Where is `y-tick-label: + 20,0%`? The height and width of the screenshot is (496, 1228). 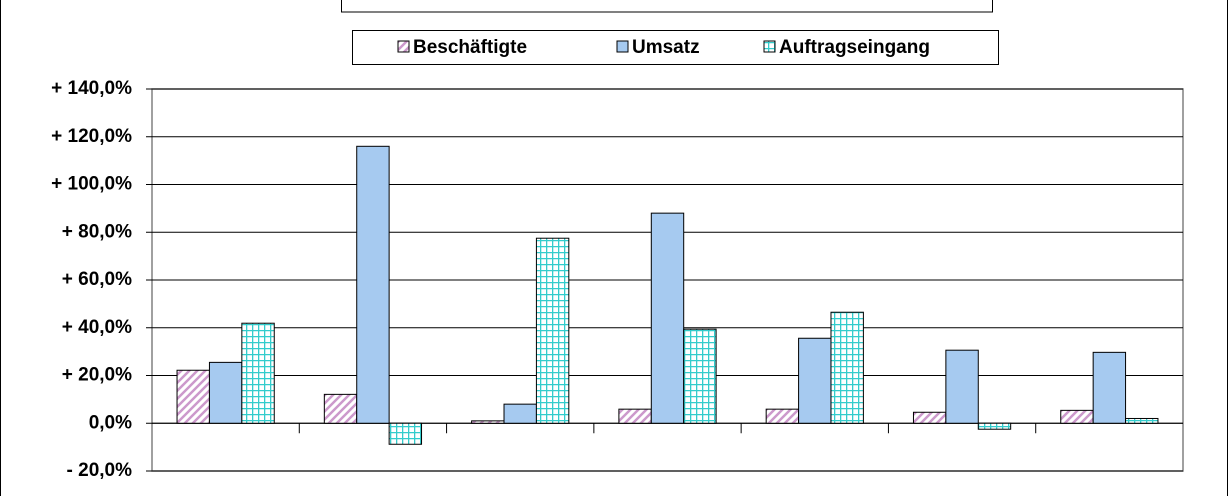 y-tick-label: + 20,0% is located at coordinates (97, 375).